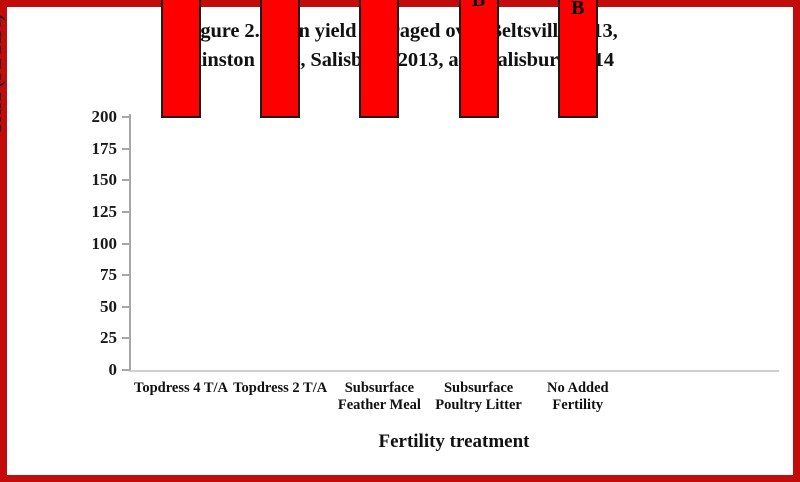 The width and height of the screenshot is (800, 482). I want to click on y-axis-tick-label: 200, so click(104, 116).